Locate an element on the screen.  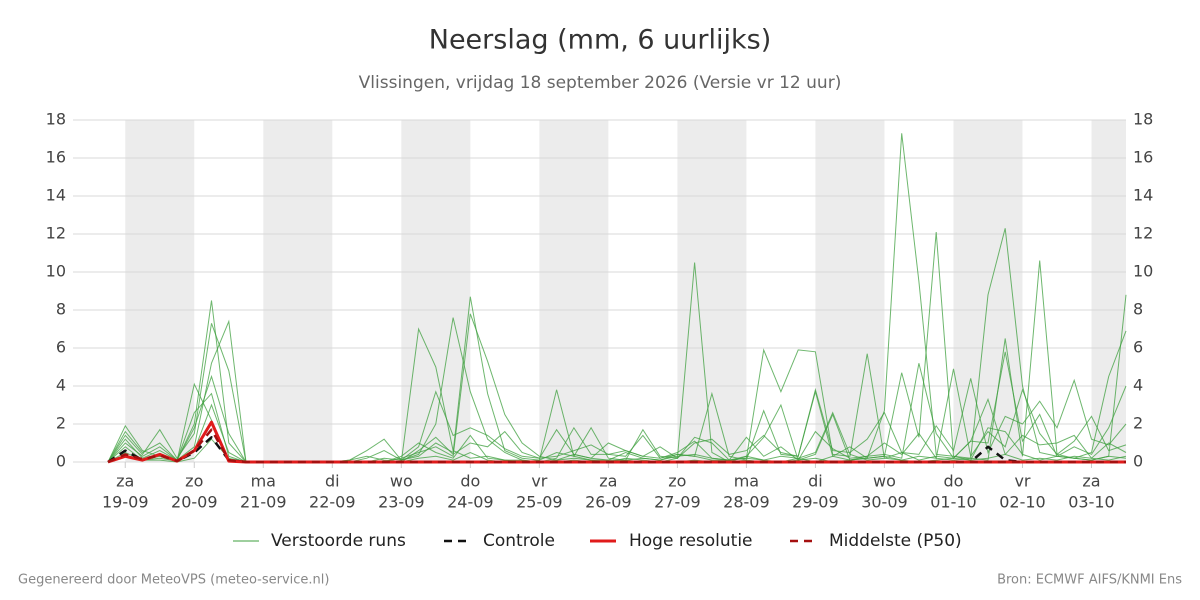
legend-label: Controle is located at coordinates (519, 541).